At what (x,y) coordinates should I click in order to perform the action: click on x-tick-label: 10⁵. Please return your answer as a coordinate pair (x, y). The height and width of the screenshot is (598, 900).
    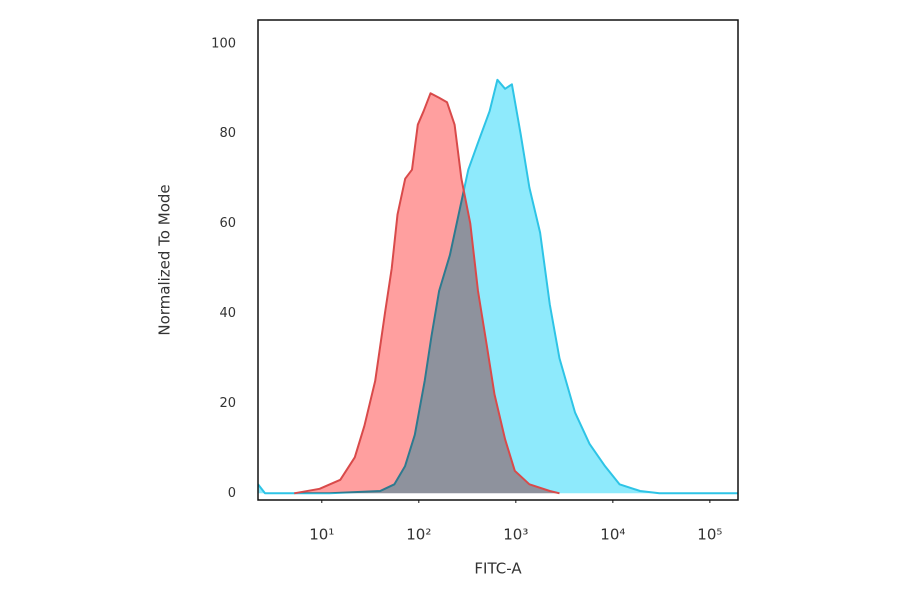
    Looking at the image, I should click on (709, 535).